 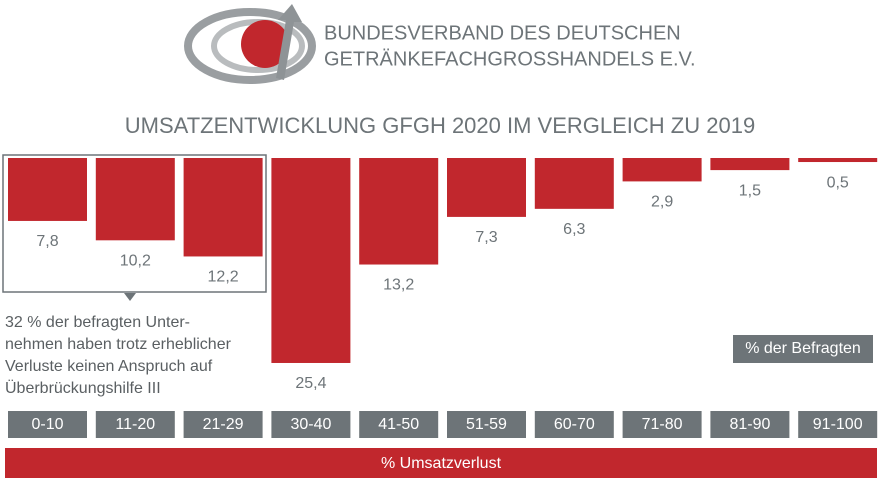 What do you see at coordinates (47, 241) in the screenshot?
I see `data-label: 7,8` at bounding box center [47, 241].